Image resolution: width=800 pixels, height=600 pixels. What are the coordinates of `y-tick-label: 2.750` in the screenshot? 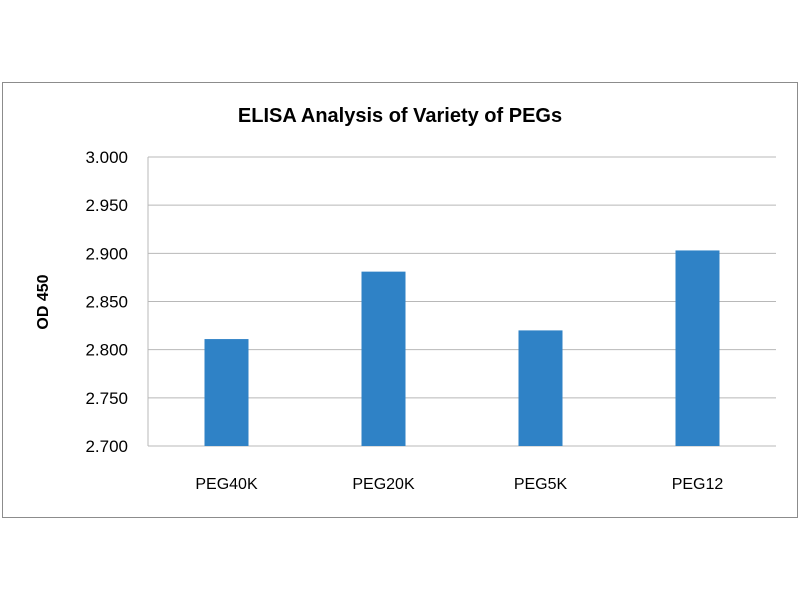 It's located at (106, 398).